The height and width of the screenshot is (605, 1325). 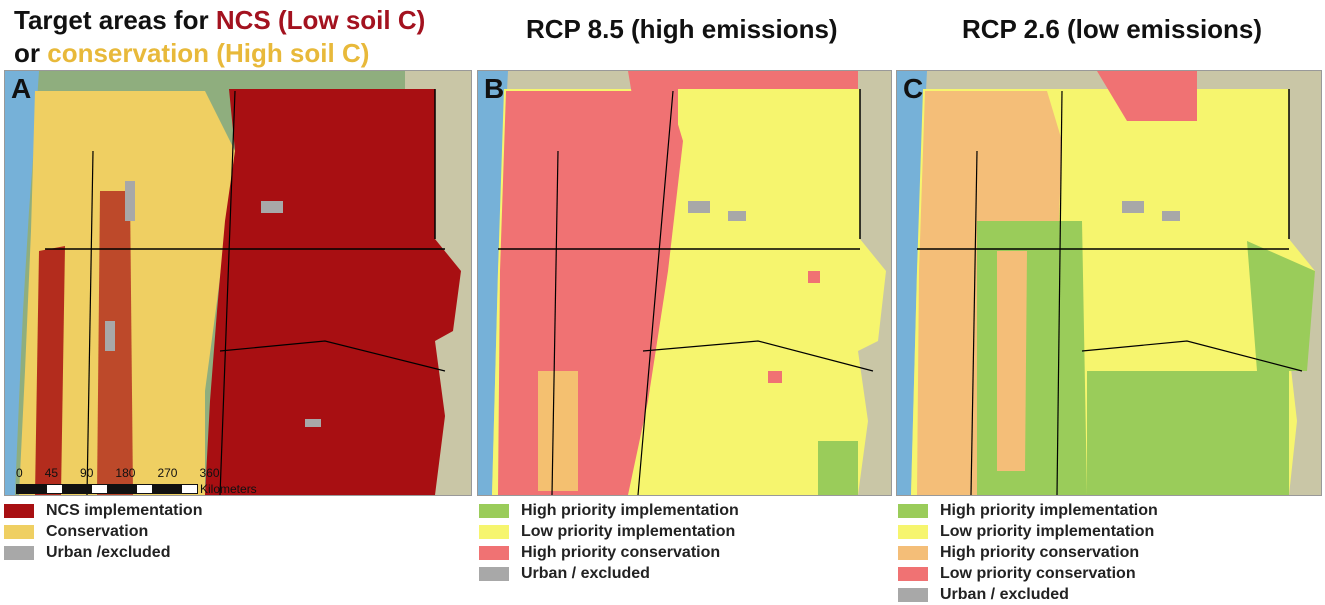 I want to click on title-prefix: Target areas for, so click(x=115, y=20).